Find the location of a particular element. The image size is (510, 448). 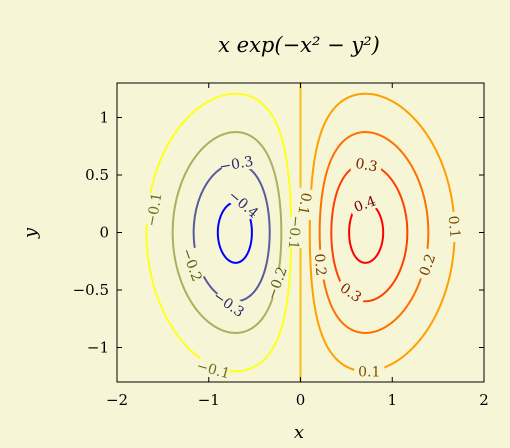

y-tick-label: 1 is located at coordinates (104, 118).